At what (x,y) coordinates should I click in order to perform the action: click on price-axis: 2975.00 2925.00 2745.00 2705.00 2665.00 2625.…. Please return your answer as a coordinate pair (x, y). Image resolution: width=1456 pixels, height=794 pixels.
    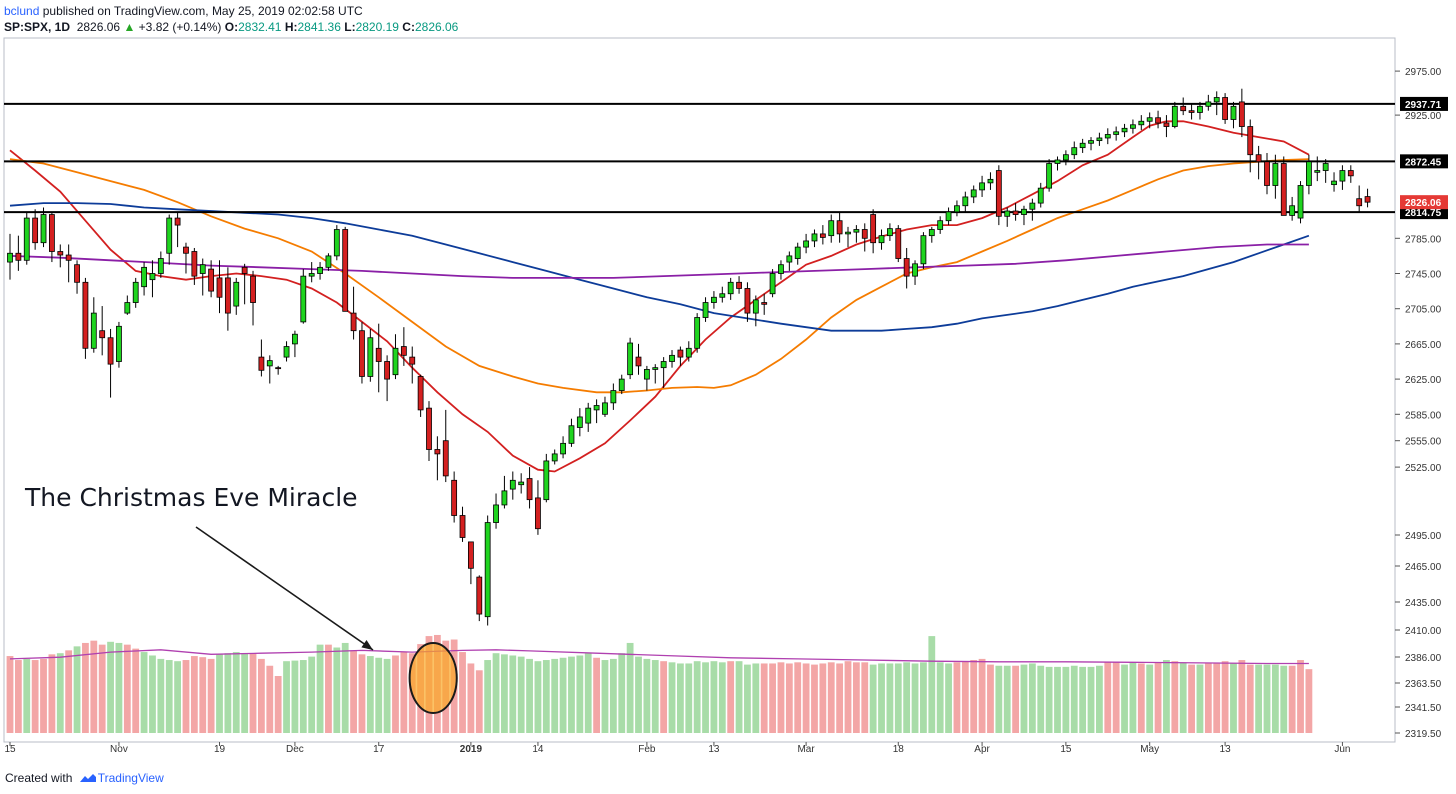
    Looking at the image, I should click on (1421, 403).